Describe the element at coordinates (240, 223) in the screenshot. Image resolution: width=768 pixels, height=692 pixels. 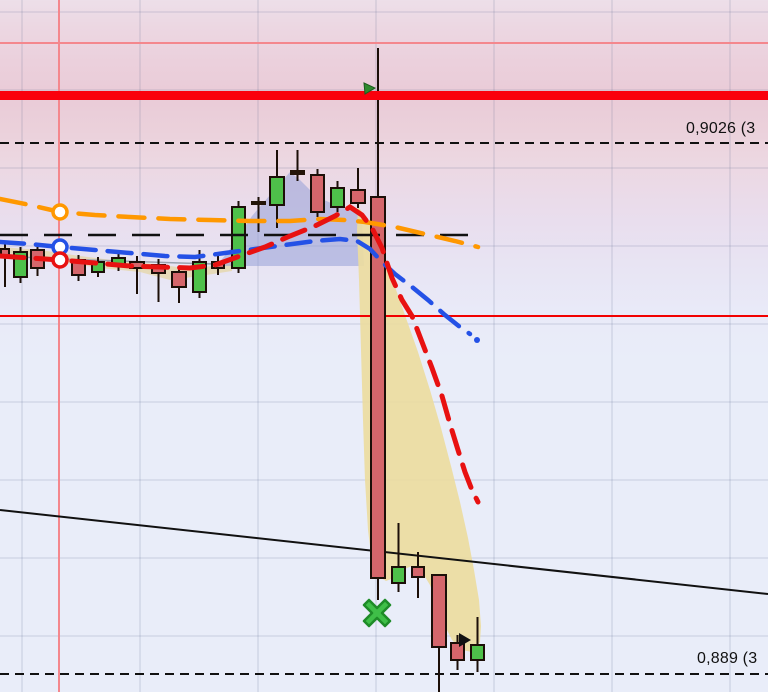
I see `orange-ma-line` at that location.